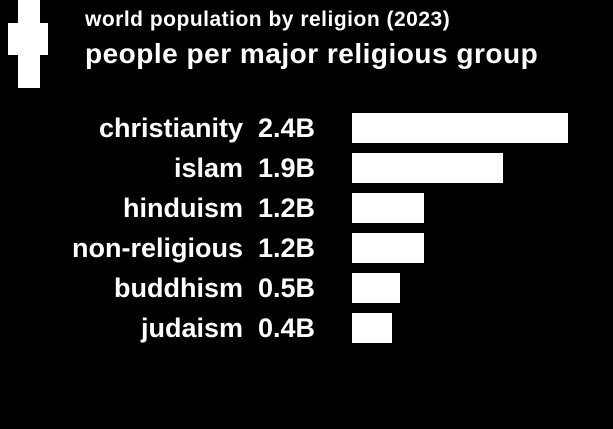  What do you see at coordinates (287, 128) in the screenshot?
I see `value-label: 2.4B` at bounding box center [287, 128].